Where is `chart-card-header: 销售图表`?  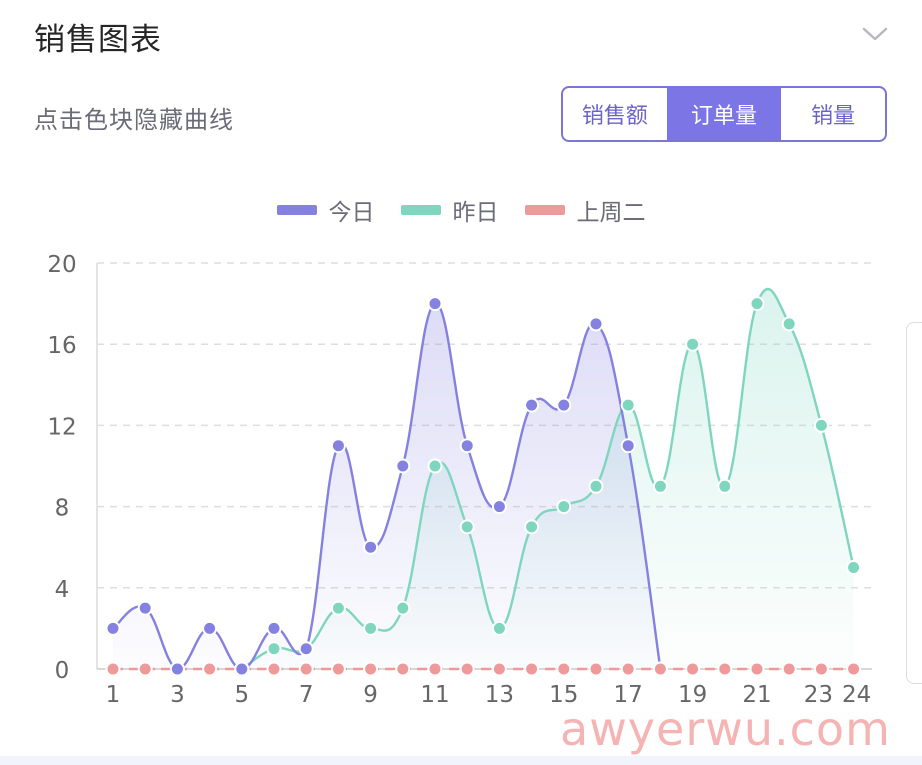 chart-card-header: 销售图表 is located at coordinates (461, 35).